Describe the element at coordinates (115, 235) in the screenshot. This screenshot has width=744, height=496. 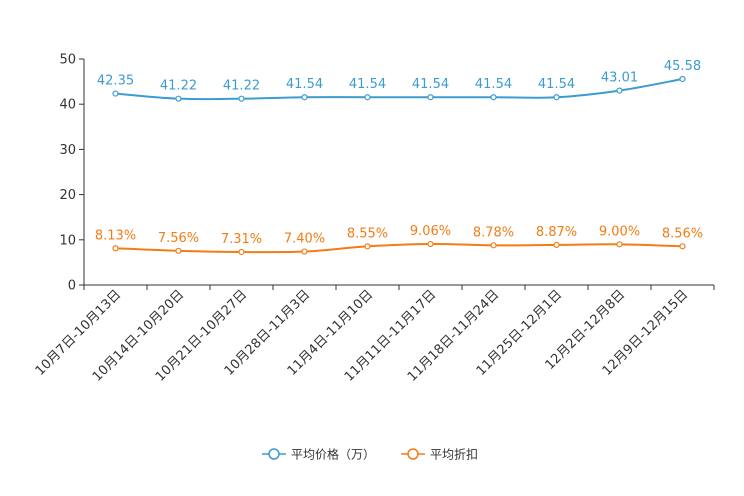
I see `data-label: 8.13%` at that location.